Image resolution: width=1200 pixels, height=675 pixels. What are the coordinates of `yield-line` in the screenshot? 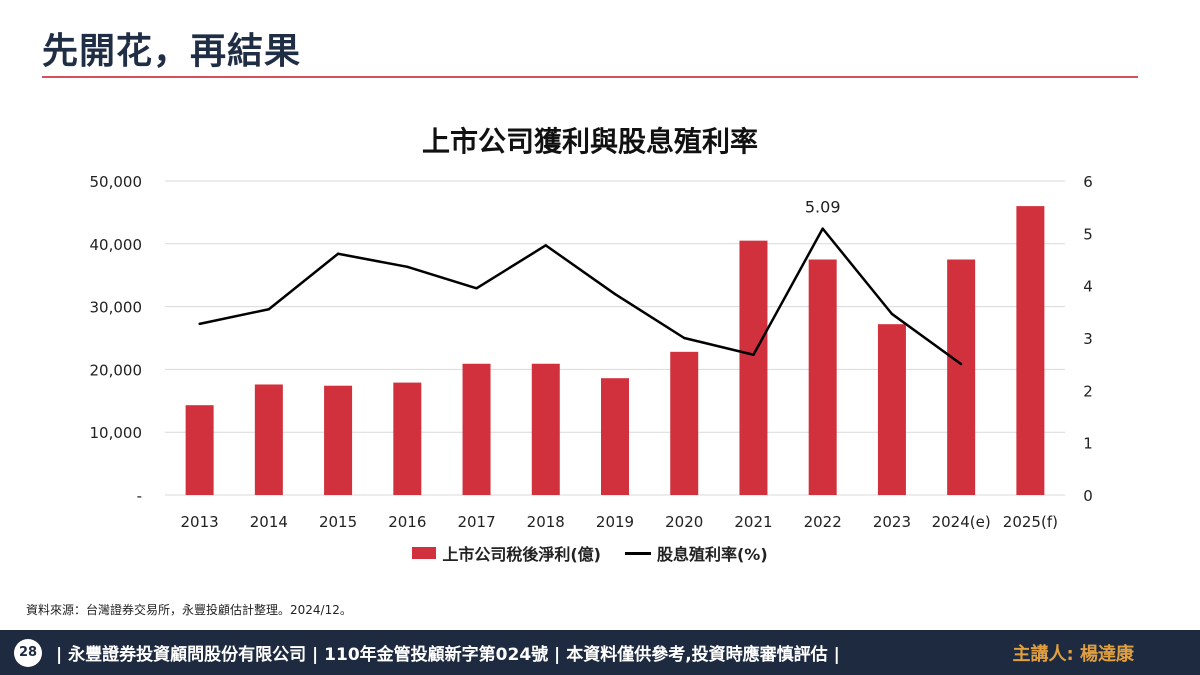 It's located at (580, 296).